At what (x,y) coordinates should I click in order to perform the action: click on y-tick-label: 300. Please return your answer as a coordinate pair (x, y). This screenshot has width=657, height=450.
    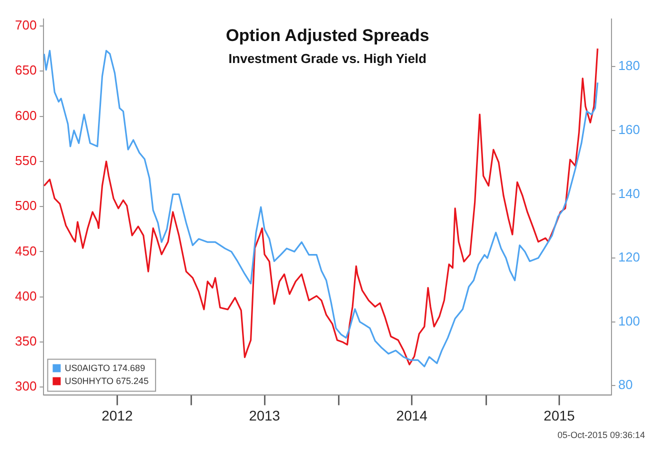
    Looking at the image, I should click on (25, 386).